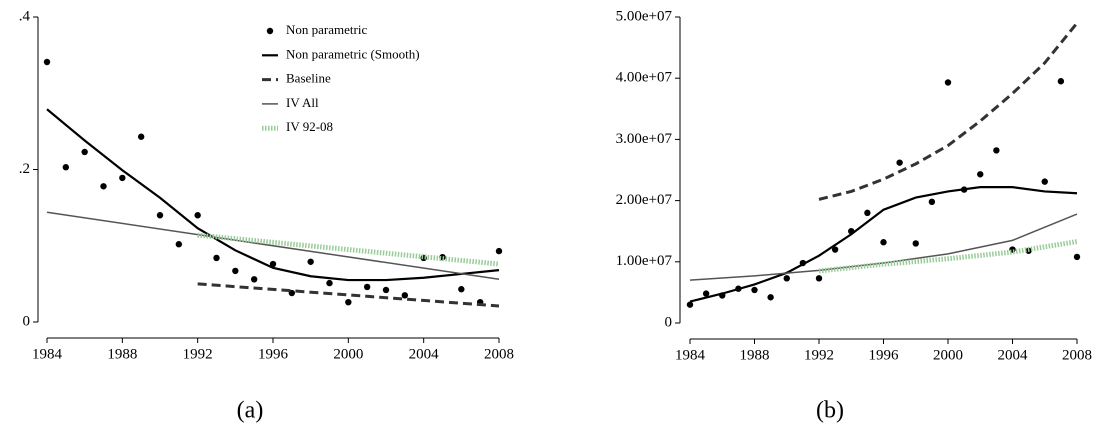 The width and height of the screenshot is (1104, 437). I want to click on y-tick-label: 4.00e+07, so click(644, 78).